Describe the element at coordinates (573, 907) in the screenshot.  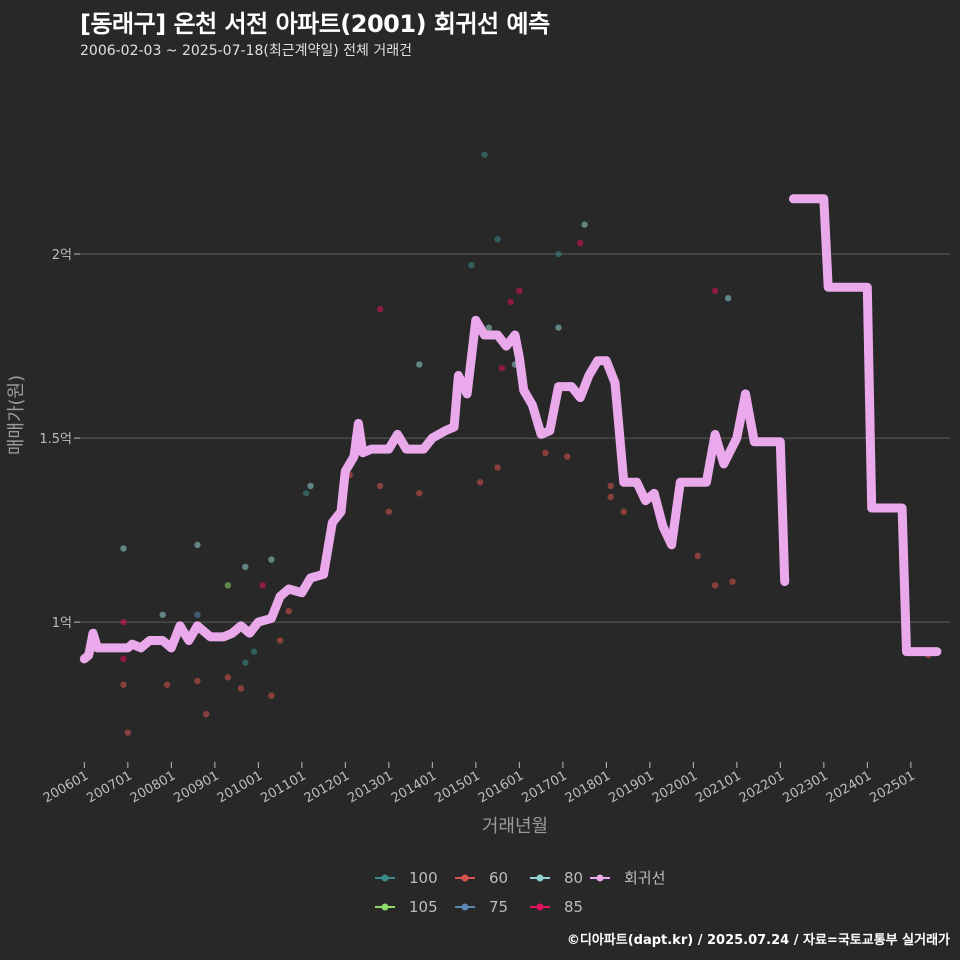
I see `legend-label: 85` at that location.